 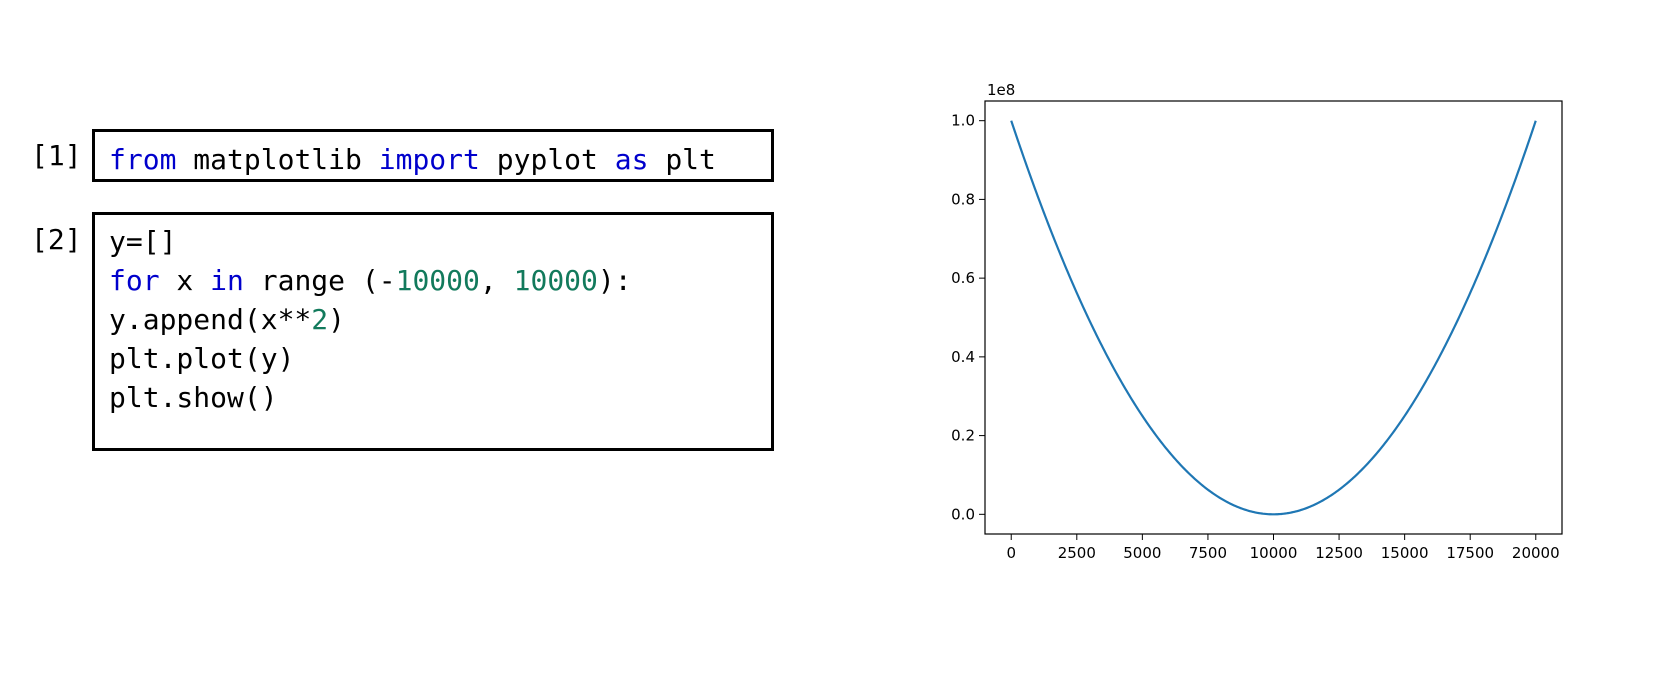 What do you see at coordinates (963, 278) in the screenshot?
I see `y-tick-label: 0.6` at bounding box center [963, 278].